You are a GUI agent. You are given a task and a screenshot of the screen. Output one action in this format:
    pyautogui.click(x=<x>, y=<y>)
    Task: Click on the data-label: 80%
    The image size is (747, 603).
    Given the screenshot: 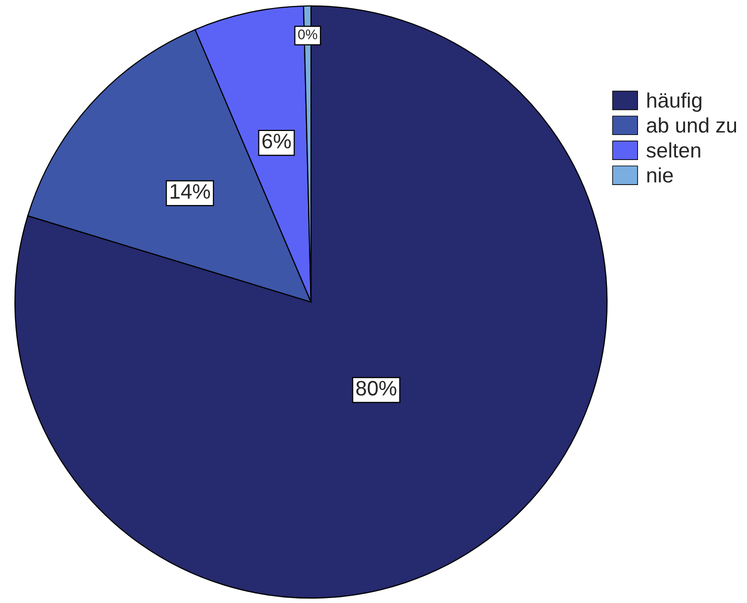 What is the action you would take?
    pyautogui.click(x=376, y=388)
    